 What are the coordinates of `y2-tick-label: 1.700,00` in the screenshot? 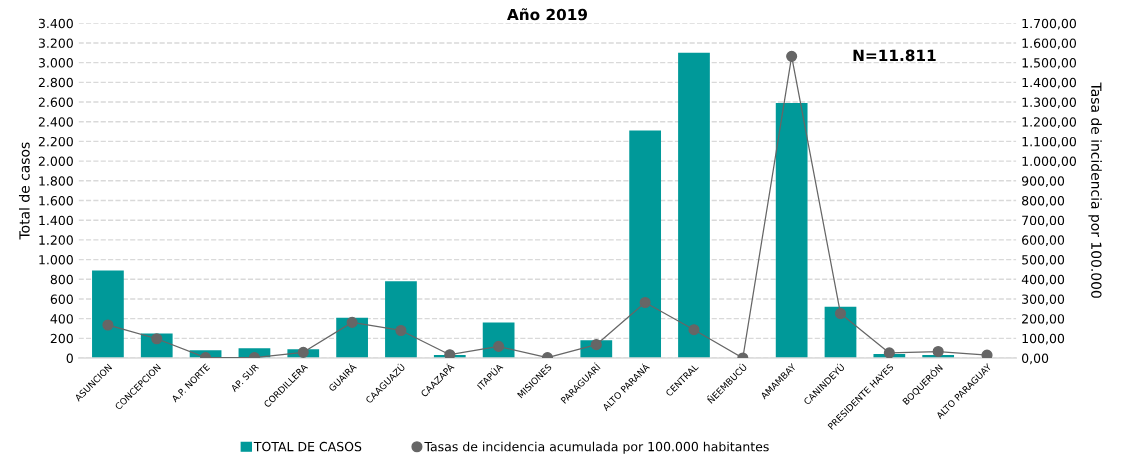 It's located at (1049, 24).